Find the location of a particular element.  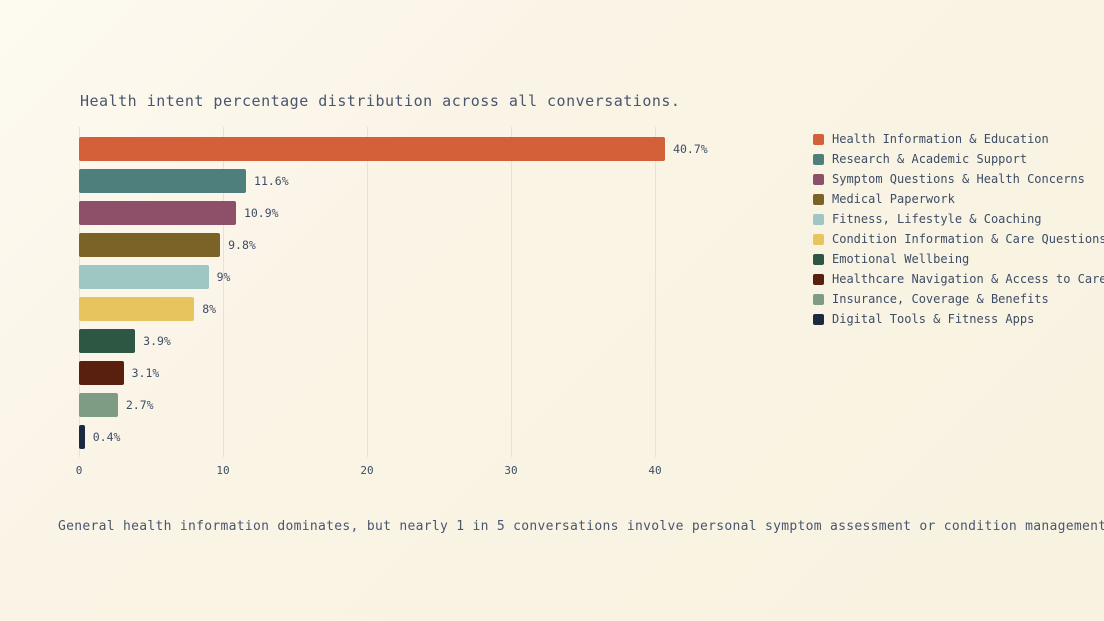

legend-label: Healthcare Navigation & Access to Care is located at coordinates (968, 279).